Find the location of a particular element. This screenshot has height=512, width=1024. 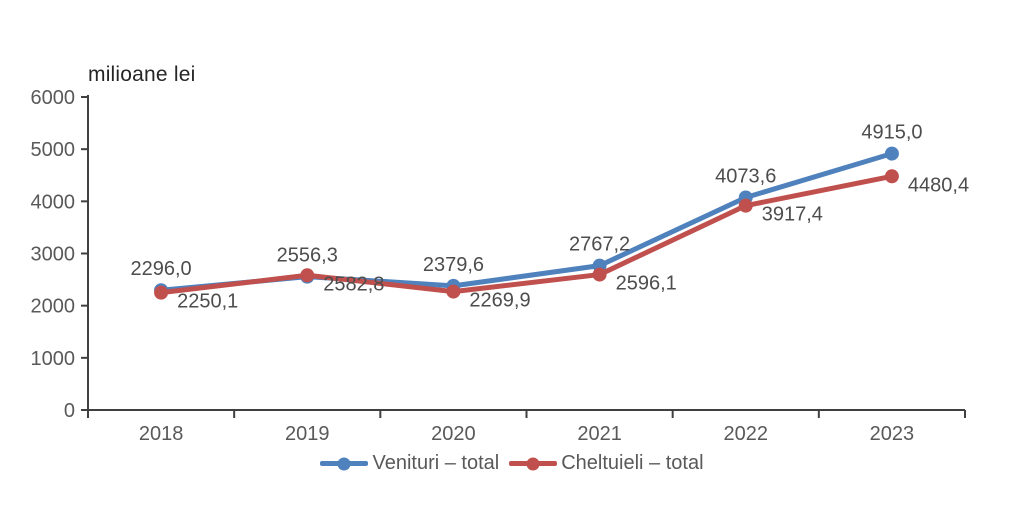

x-tick-label: 2019 is located at coordinates (307, 434).